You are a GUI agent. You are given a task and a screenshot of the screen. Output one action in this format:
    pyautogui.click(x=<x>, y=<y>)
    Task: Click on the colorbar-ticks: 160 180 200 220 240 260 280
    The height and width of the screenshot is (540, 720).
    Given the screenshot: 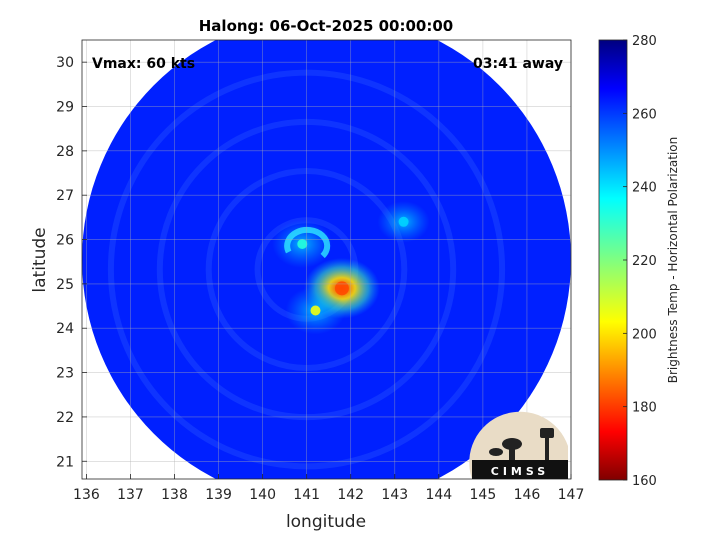 What is the action you would take?
    pyautogui.click(x=640, y=261)
    